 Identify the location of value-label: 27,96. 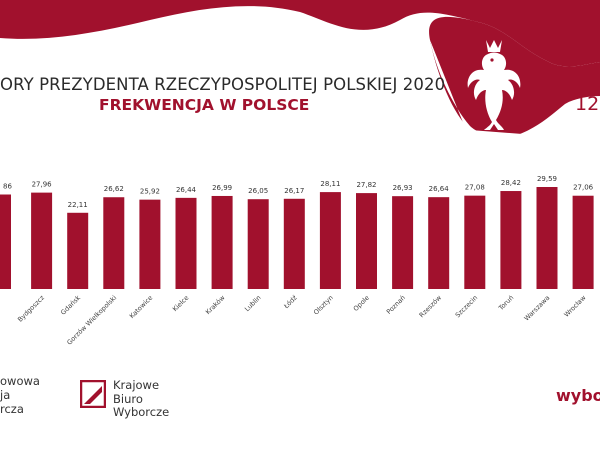
(42, 185).